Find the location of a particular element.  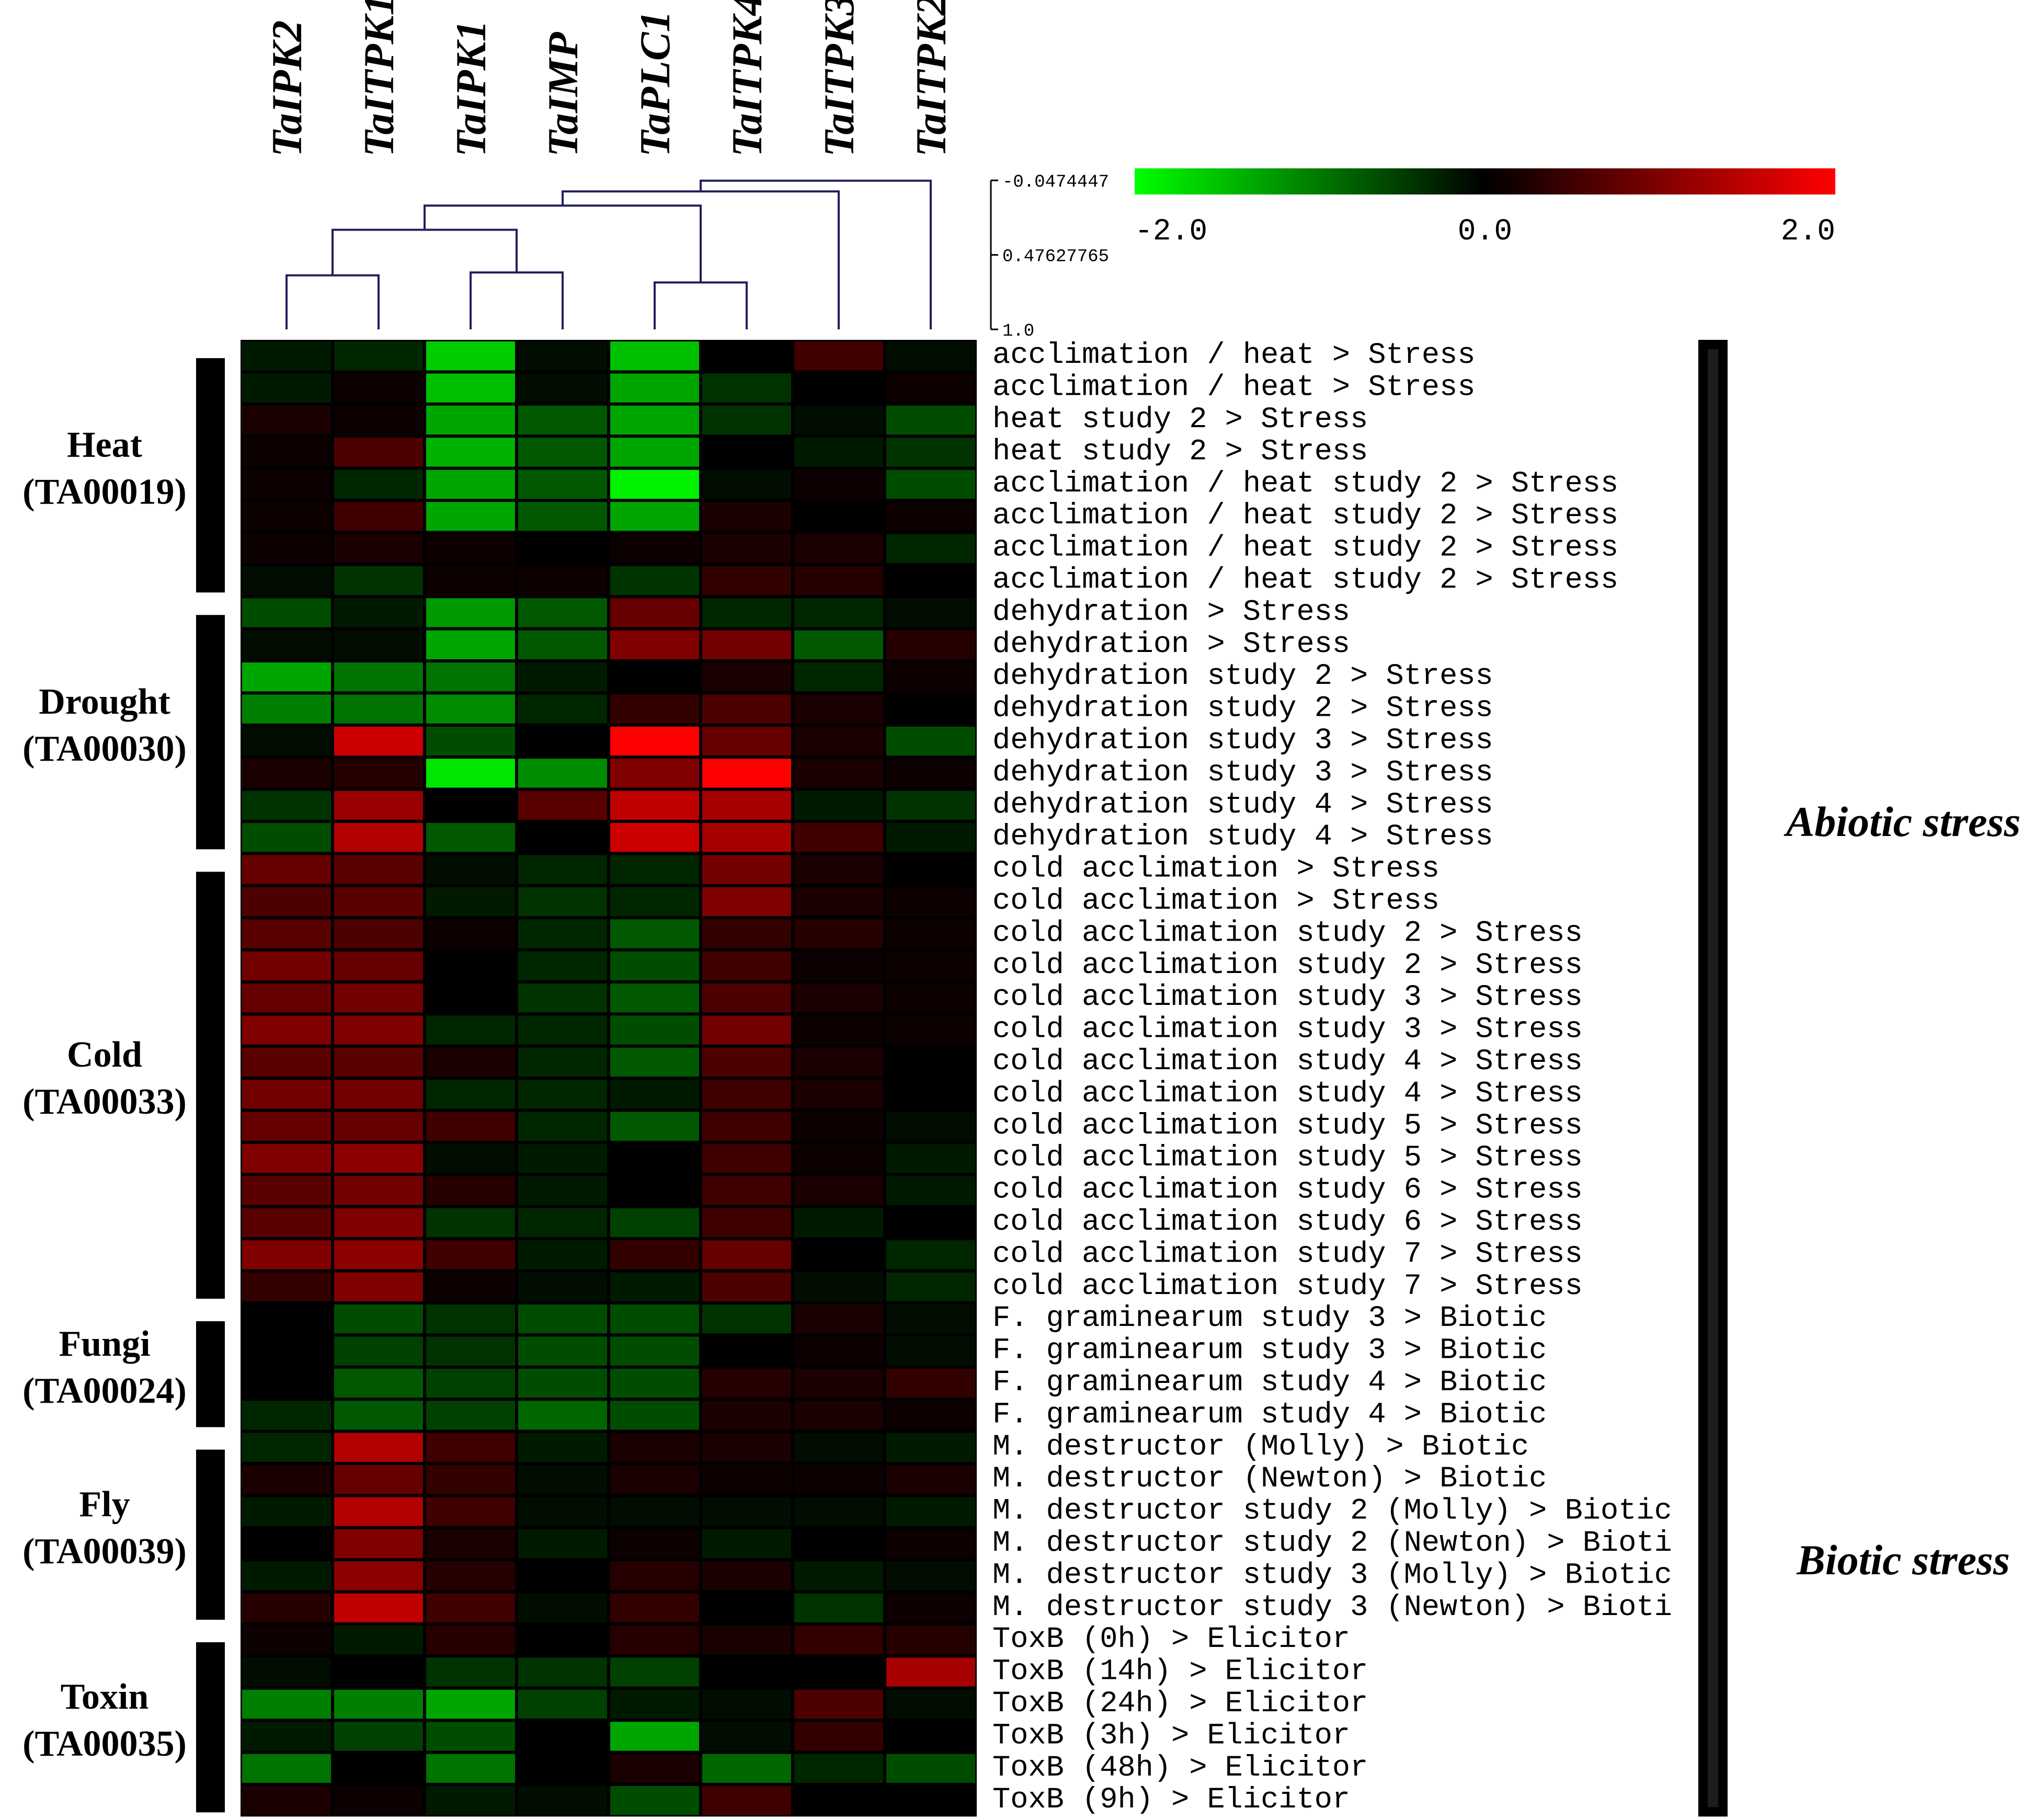

color-scale-bar: -2.0 0.0 2.0 is located at coordinates (1485, 208).